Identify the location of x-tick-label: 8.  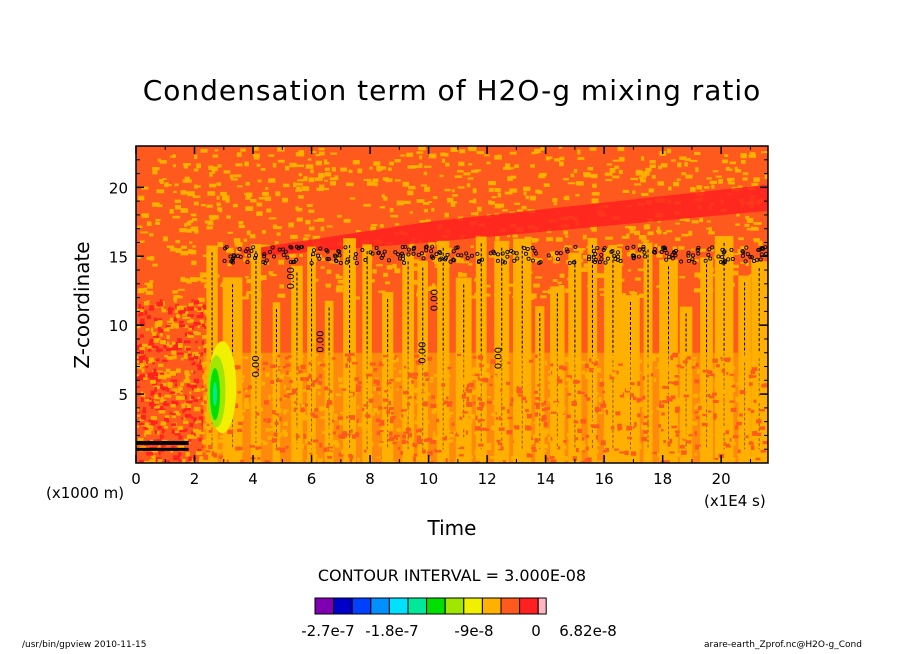
(370, 479).